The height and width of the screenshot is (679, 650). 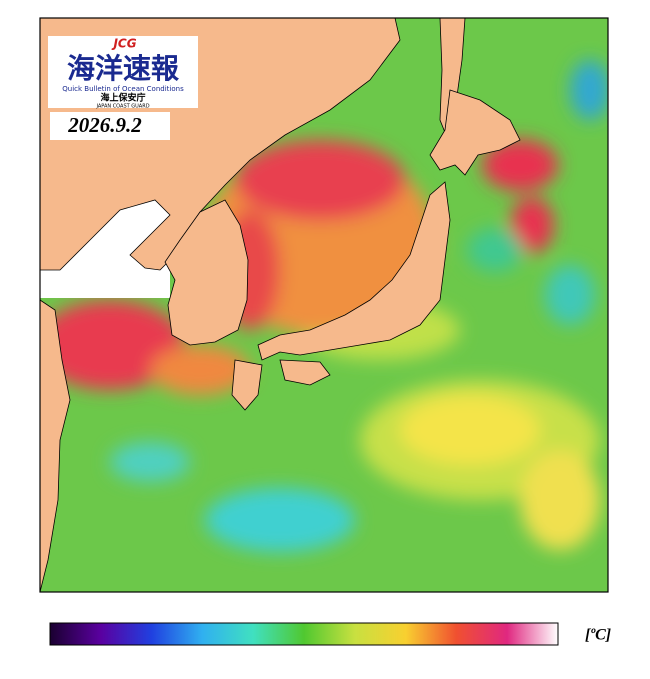 What do you see at coordinates (123, 89) in the screenshot?
I see `logo-subtitle: Quick Bulletin of Ocean Conditions` at bounding box center [123, 89].